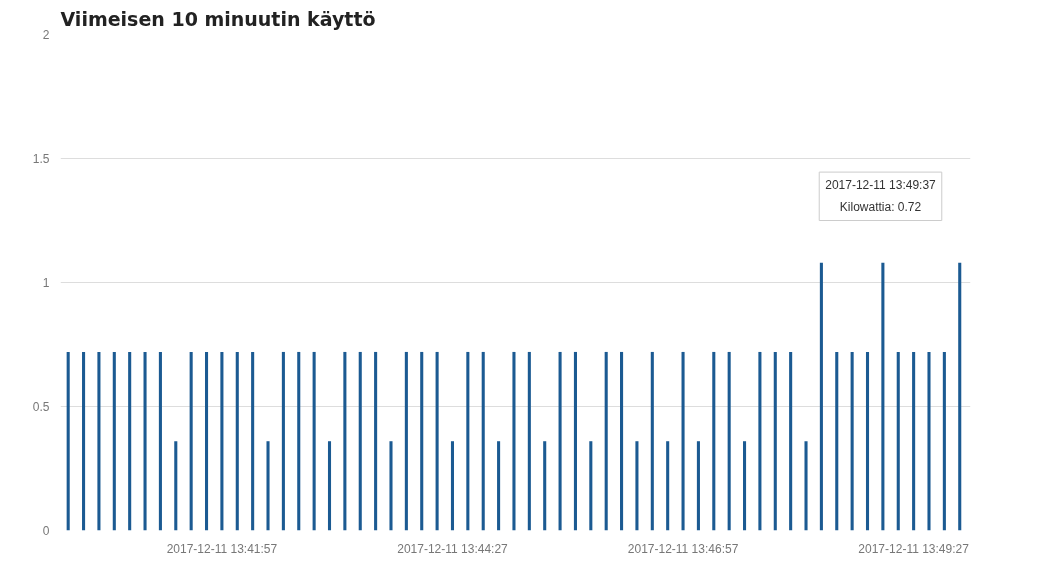 Image resolution: width=1043 pixels, height=585 pixels. What do you see at coordinates (46, 531) in the screenshot?
I see `y-tick-label: 0` at bounding box center [46, 531].